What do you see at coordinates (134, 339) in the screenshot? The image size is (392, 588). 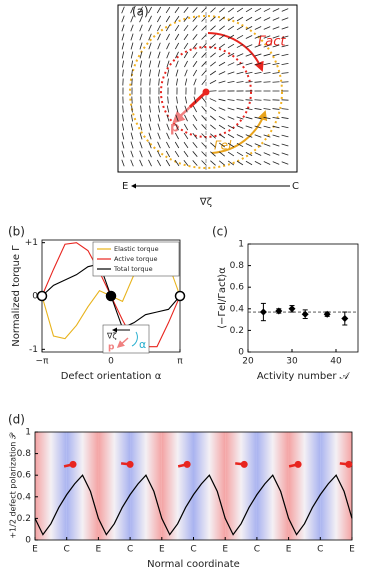 I see `inset-angle` at bounding box center [134, 339].